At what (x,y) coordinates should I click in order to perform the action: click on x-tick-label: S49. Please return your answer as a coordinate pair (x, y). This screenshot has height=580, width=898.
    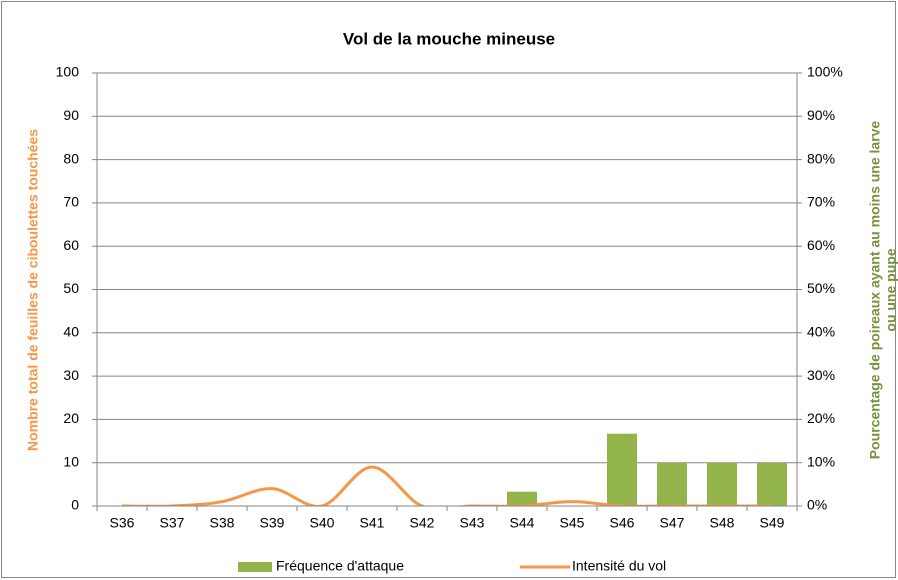
    Looking at the image, I should click on (772, 523).